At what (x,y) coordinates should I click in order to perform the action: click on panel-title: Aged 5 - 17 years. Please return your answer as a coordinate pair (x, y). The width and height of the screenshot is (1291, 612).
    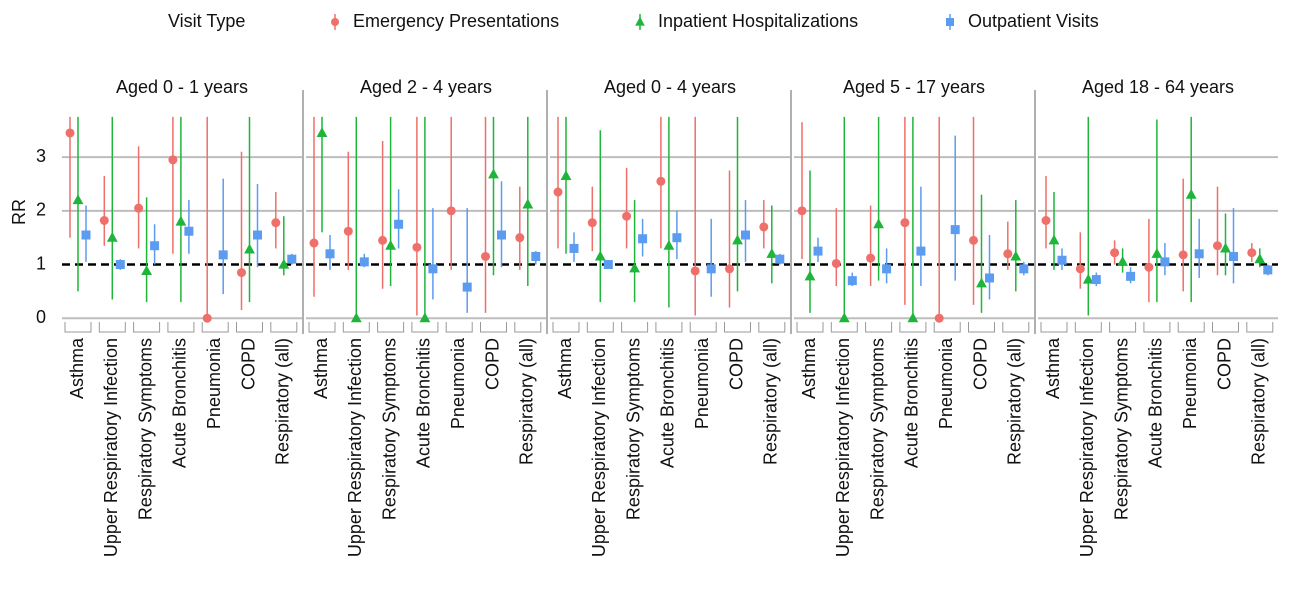
    Looking at the image, I should click on (914, 87).